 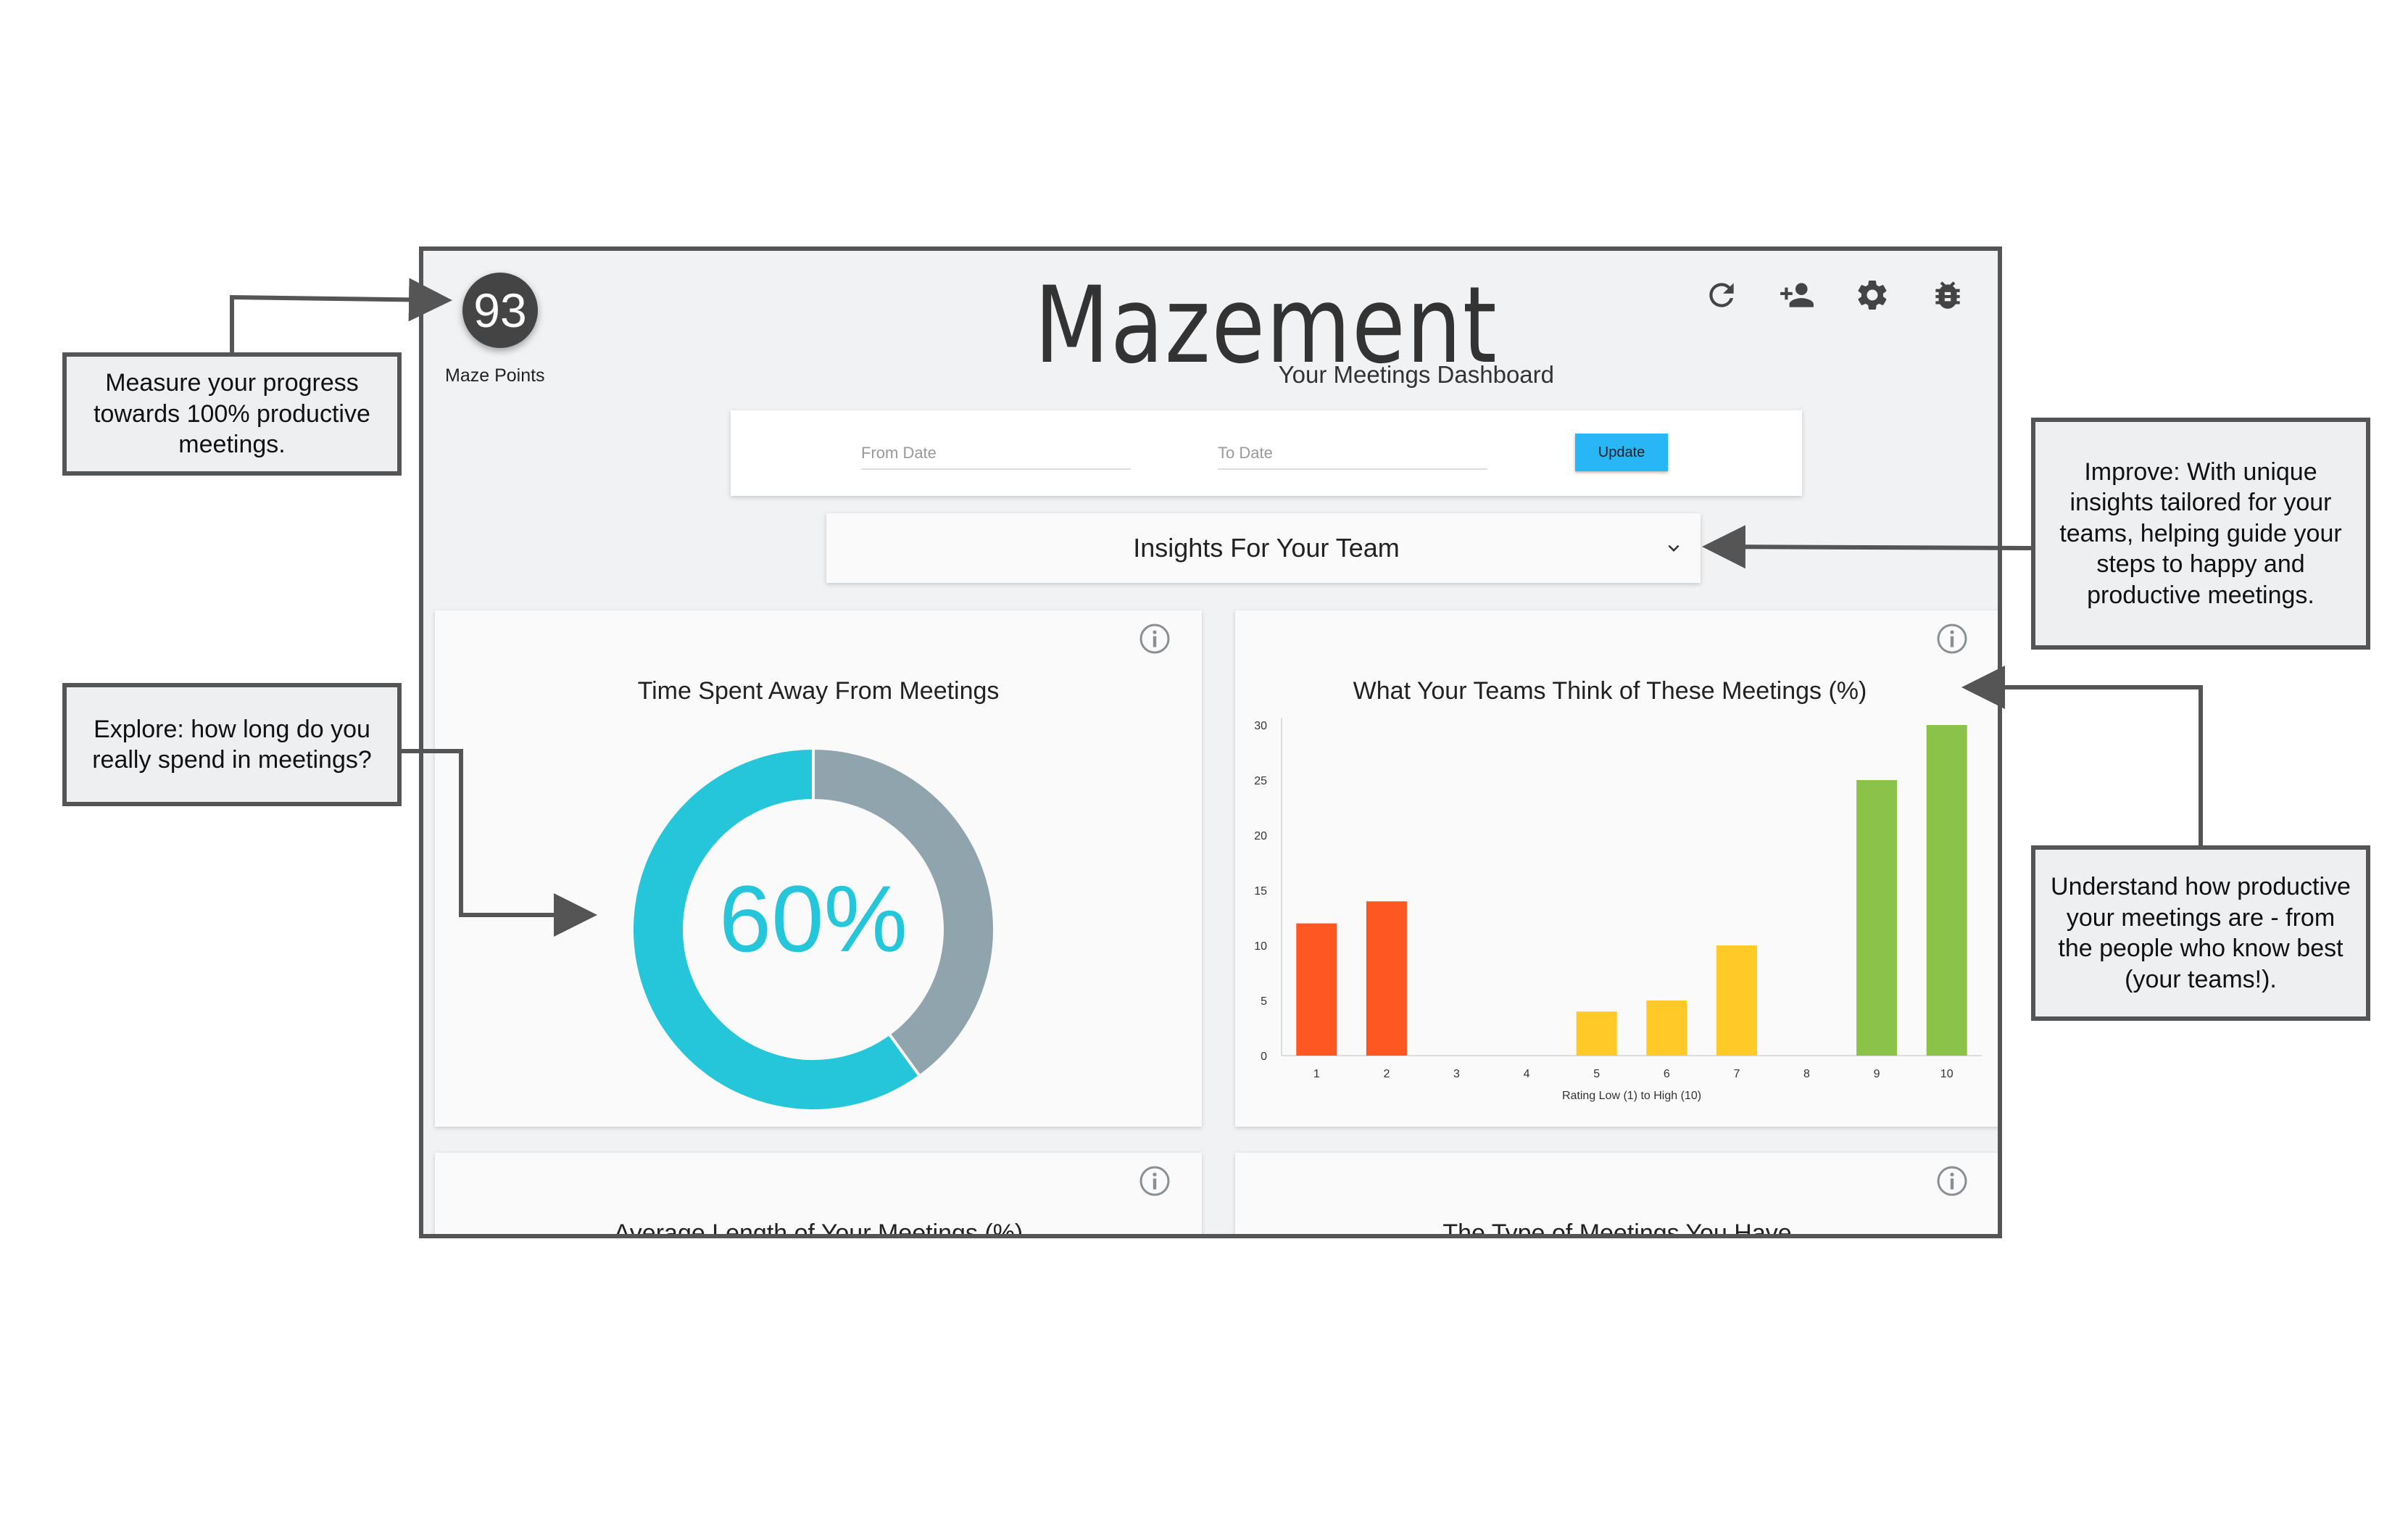 I want to click on y-tick-label: 20, so click(x=1260, y=836).